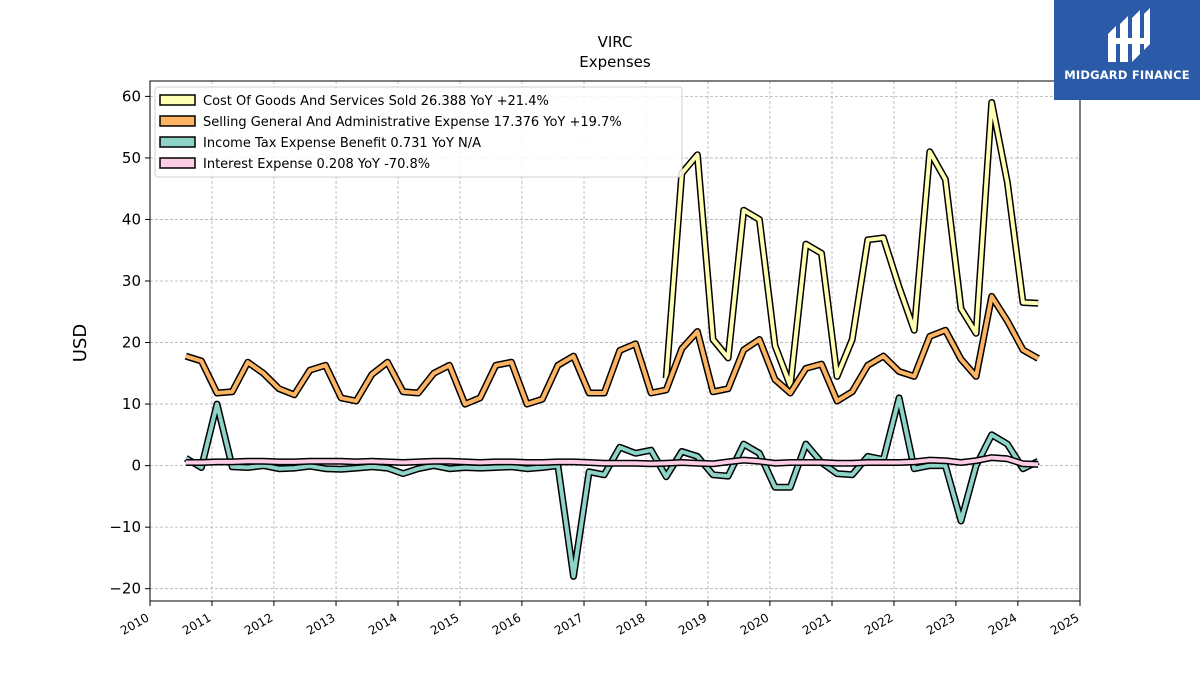 Image resolution: width=1200 pixels, height=675 pixels. What do you see at coordinates (320, 623) in the screenshot?
I see `x-tick-label: 2013` at bounding box center [320, 623].